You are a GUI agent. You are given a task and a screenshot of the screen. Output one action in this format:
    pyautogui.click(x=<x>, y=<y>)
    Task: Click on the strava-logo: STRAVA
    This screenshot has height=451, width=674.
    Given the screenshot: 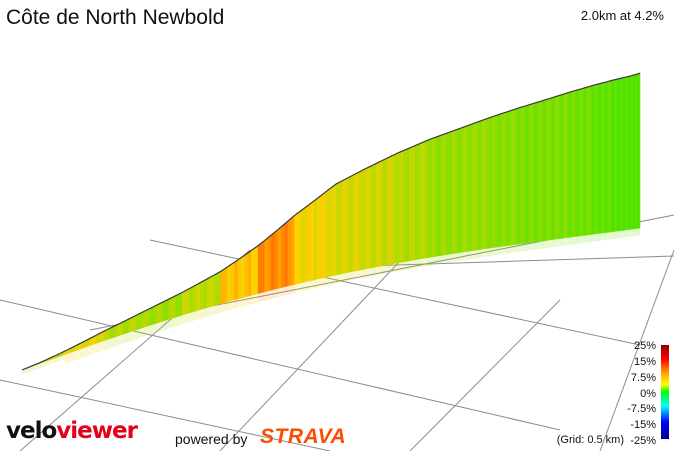 What is the action you would take?
    pyautogui.click(x=303, y=436)
    